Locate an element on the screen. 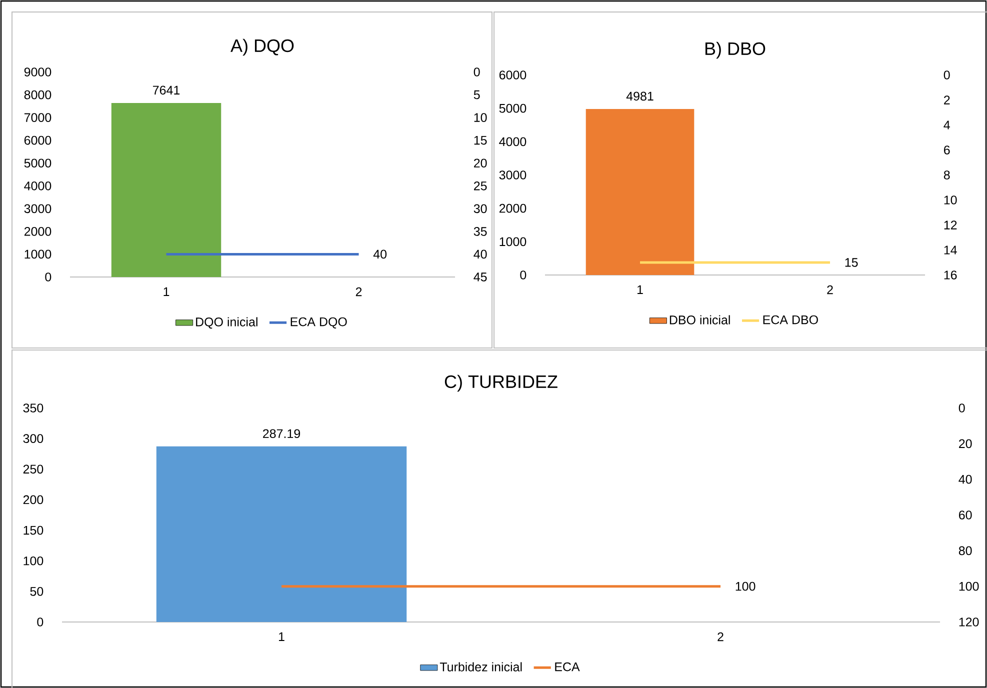 The image size is (987, 688). y2-tick-label: 25 is located at coordinates (480, 185).